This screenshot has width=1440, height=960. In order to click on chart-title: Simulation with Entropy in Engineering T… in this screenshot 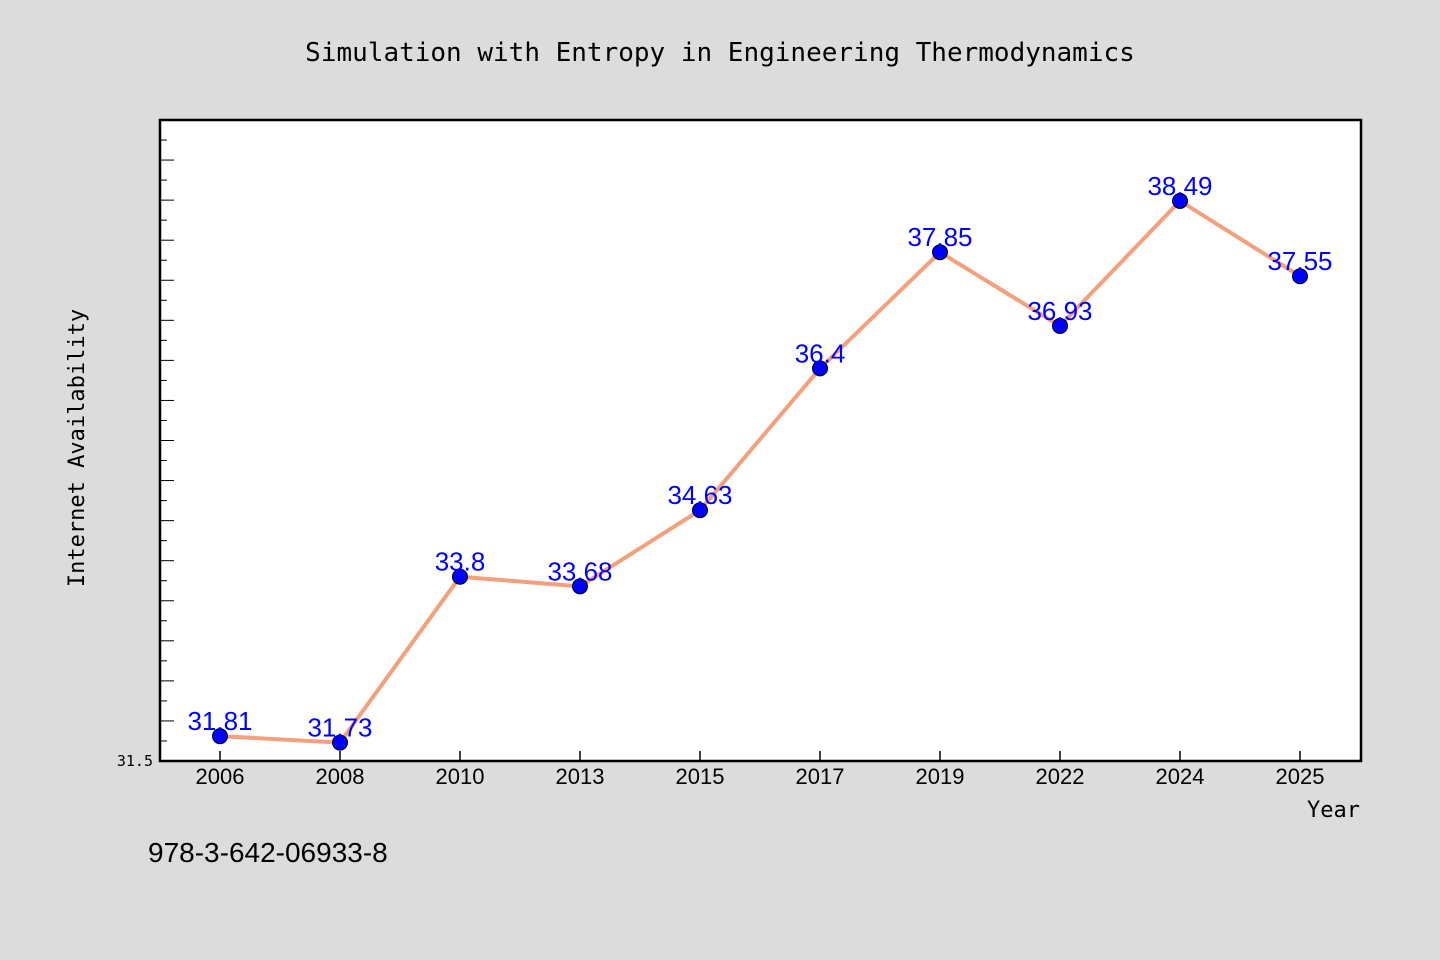, I will do `click(720, 53)`.